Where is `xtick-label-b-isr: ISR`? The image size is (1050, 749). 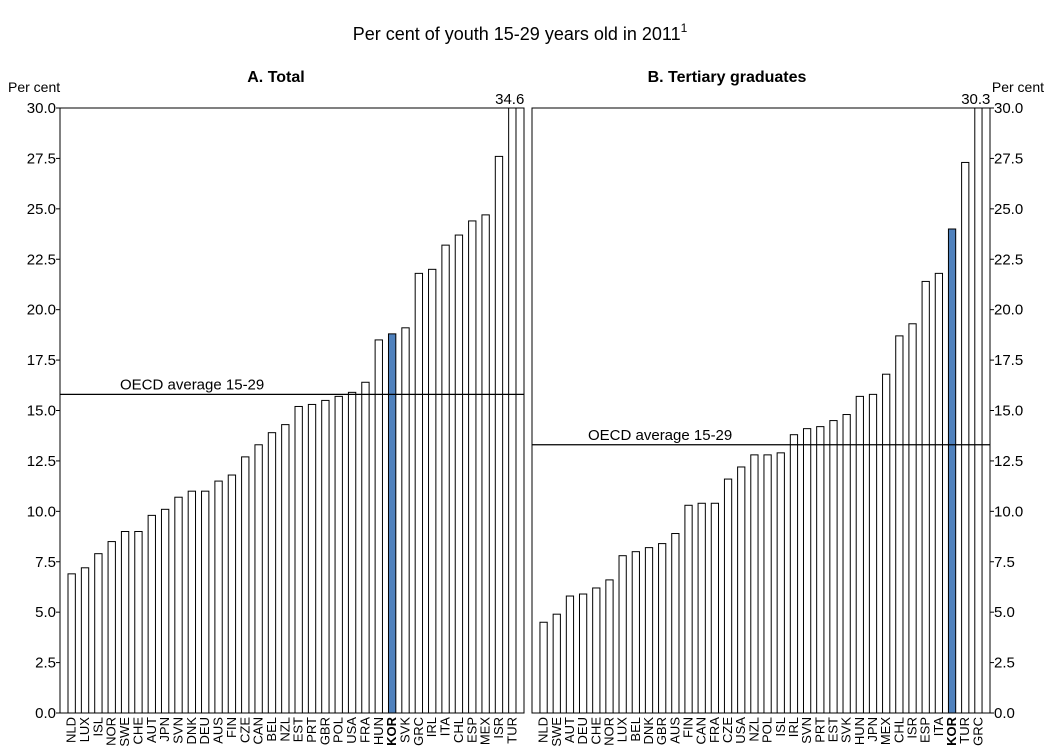
xtick-label-b-isr: ISR is located at coordinates (912, 728).